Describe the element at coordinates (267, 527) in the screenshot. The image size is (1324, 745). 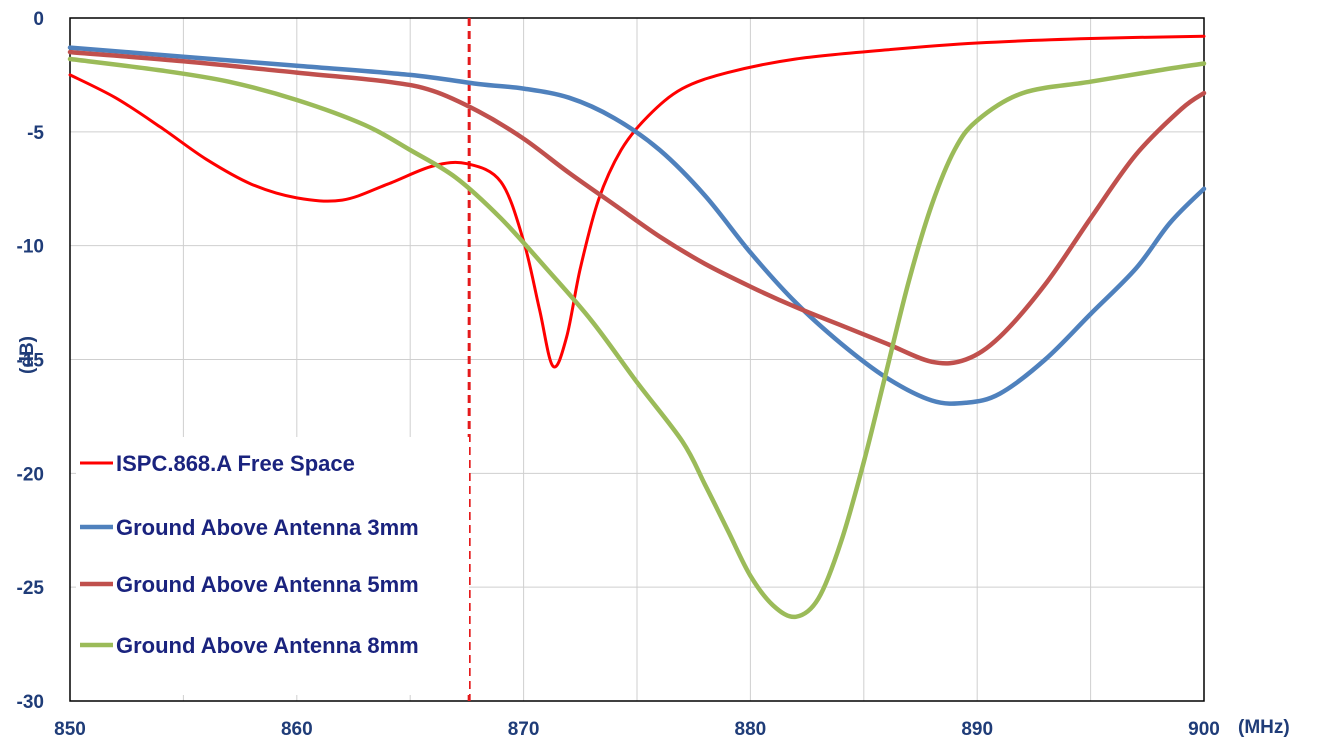
I see `legend-label: Ground Above Antenna 3mm` at that location.